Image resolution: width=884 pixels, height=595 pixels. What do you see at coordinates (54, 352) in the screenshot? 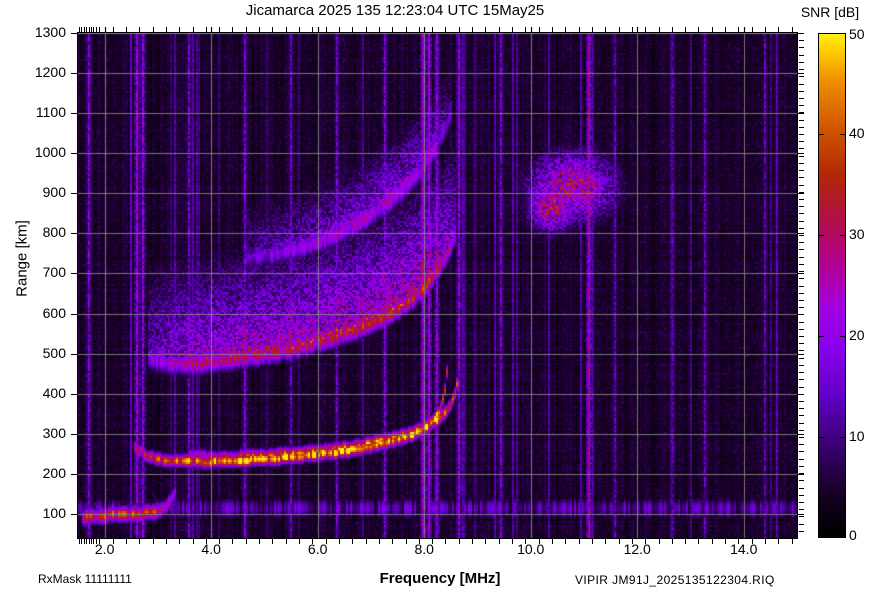
I see `y-tick-label: 500` at bounding box center [54, 352].